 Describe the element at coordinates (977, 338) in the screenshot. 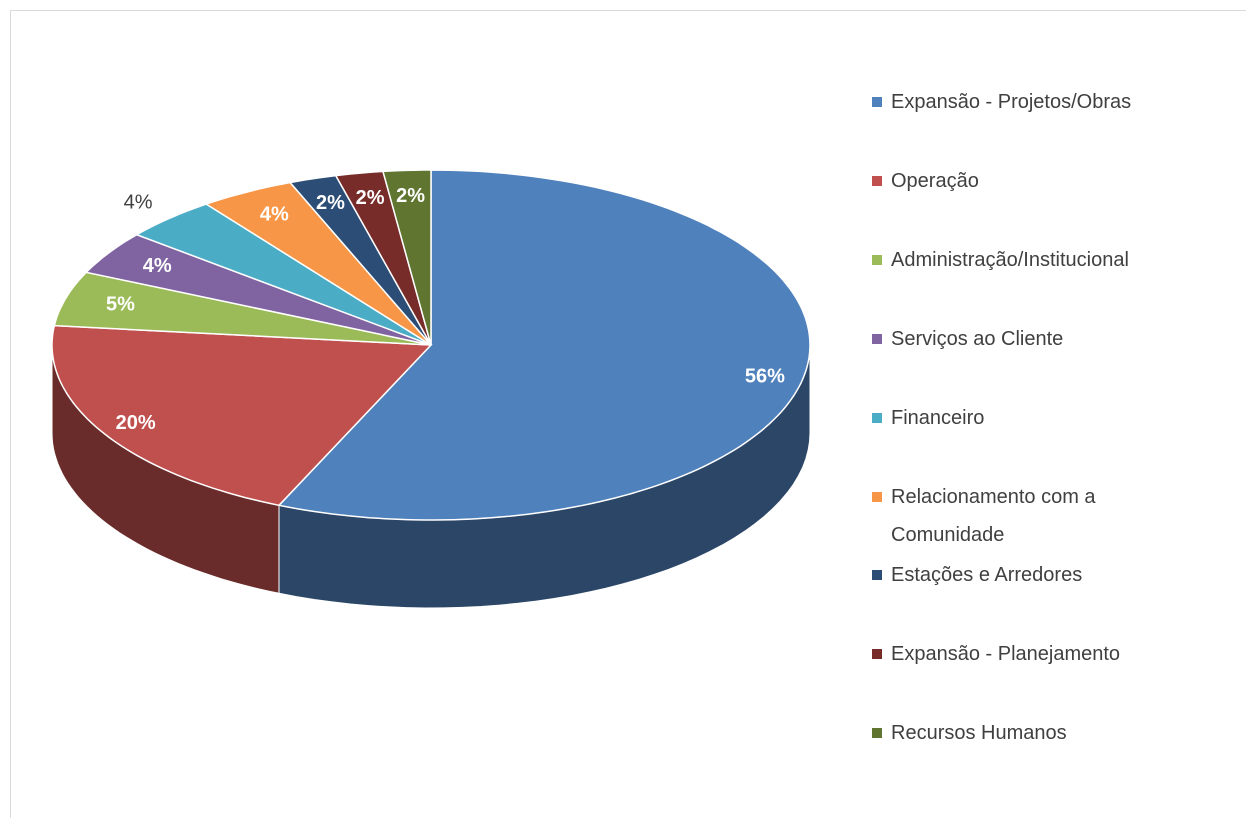

I see `legend-label: Serviços ao Cliente` at that location.